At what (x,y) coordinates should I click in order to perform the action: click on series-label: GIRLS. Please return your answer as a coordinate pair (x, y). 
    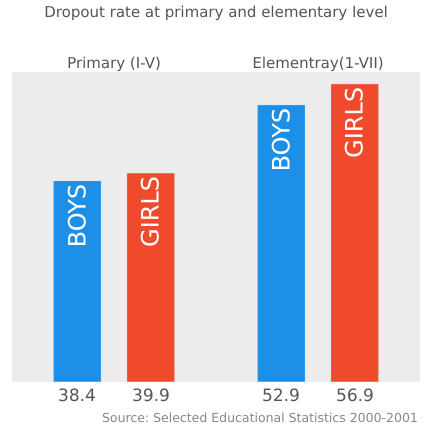
    Looking at the image, I should click on (150, 211).